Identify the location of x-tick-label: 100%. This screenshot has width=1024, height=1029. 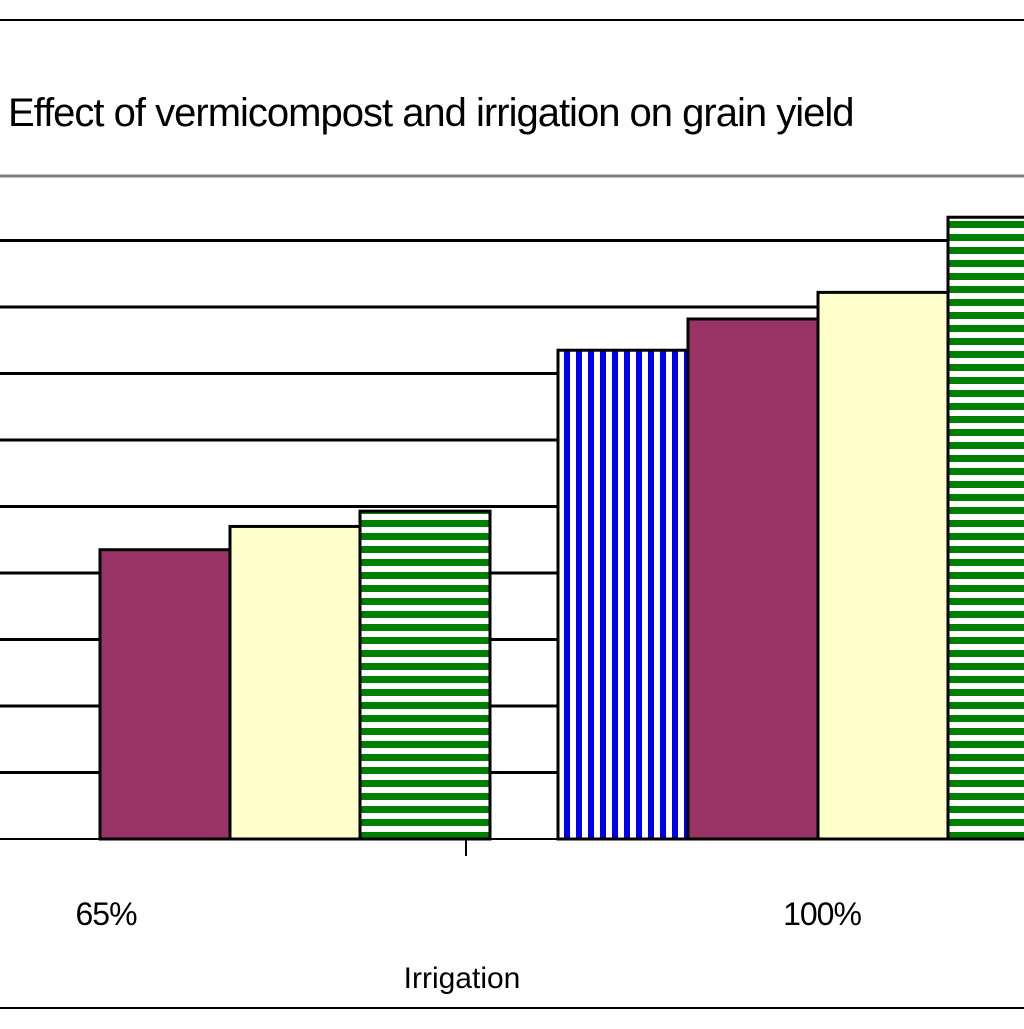
(822, 914).